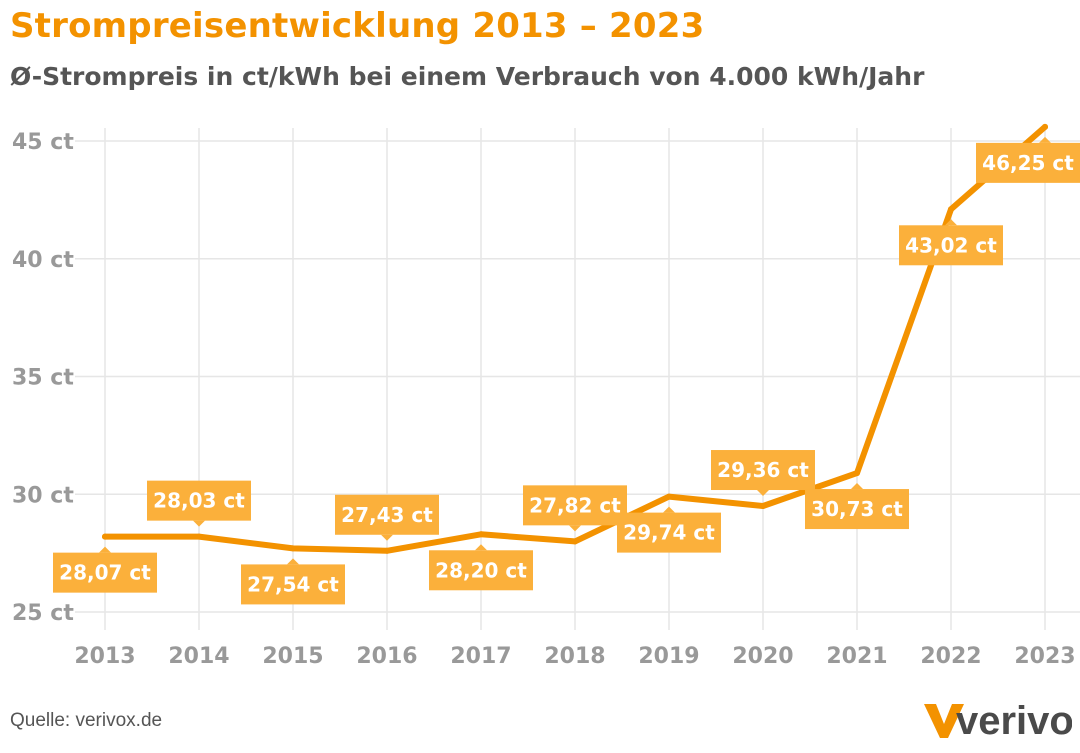  I want to click on data-label-2016: 27,43 ct, so click(387, 517).